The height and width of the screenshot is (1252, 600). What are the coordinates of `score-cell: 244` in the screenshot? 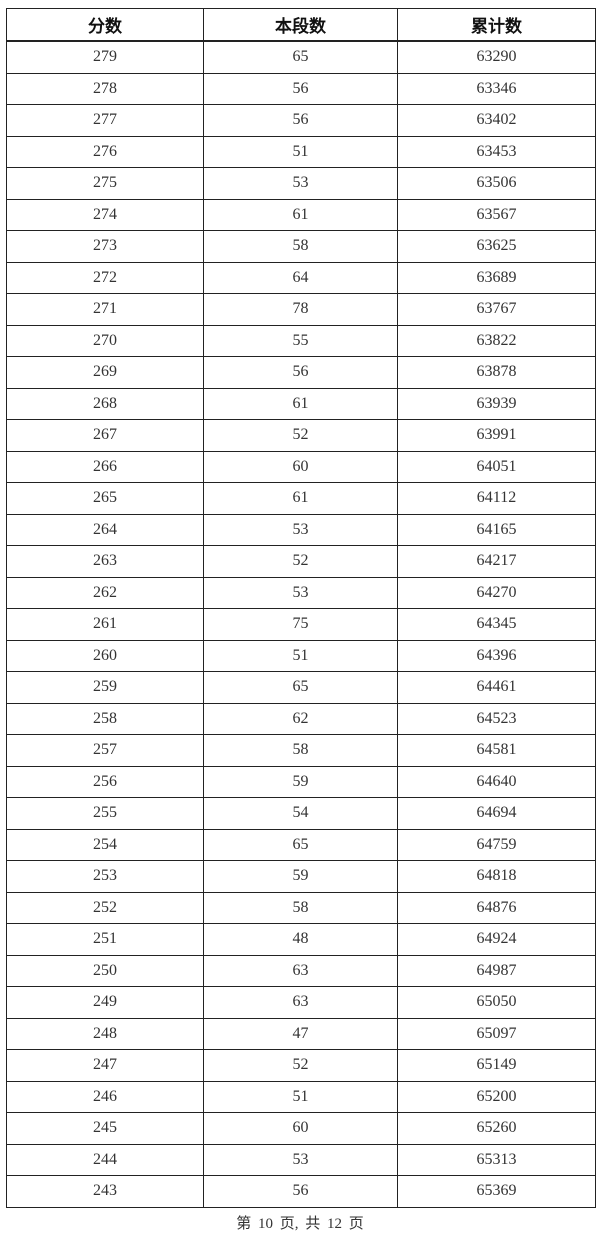 It's located at (105, 1159).